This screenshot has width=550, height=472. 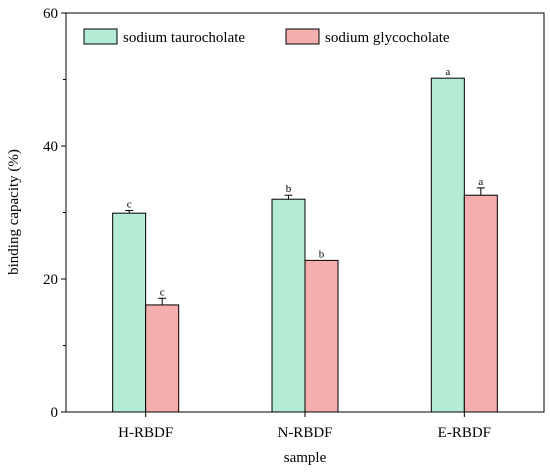 What do you see at coordinates (266, 37) in the screenshot?
I see `legend: sodium taurocholate sodium glycocholate` at bounding box center [266, 37].